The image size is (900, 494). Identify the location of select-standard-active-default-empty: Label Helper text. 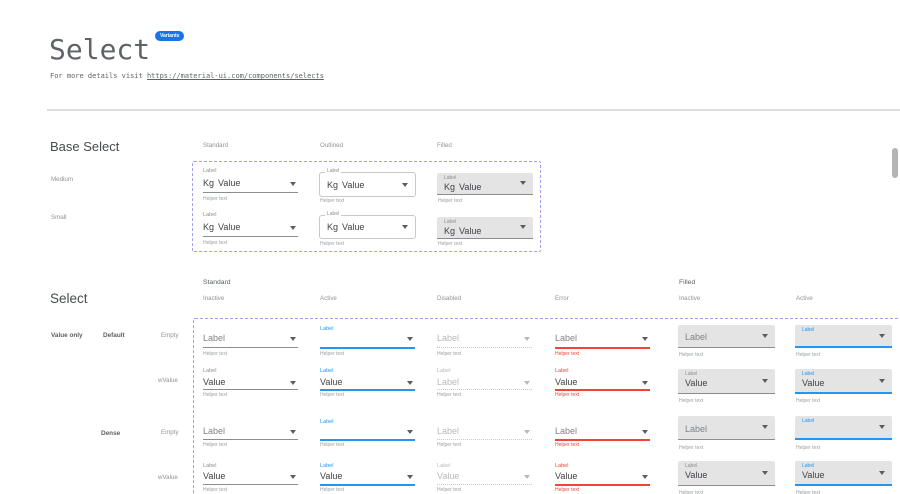
(367, 342).